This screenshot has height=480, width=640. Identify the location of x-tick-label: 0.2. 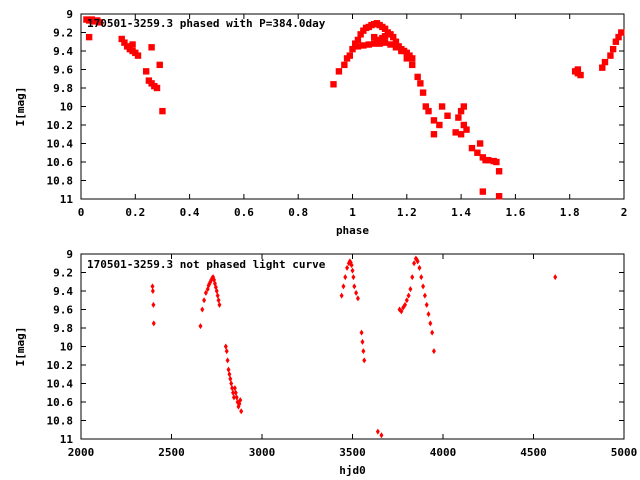
(135, 212).